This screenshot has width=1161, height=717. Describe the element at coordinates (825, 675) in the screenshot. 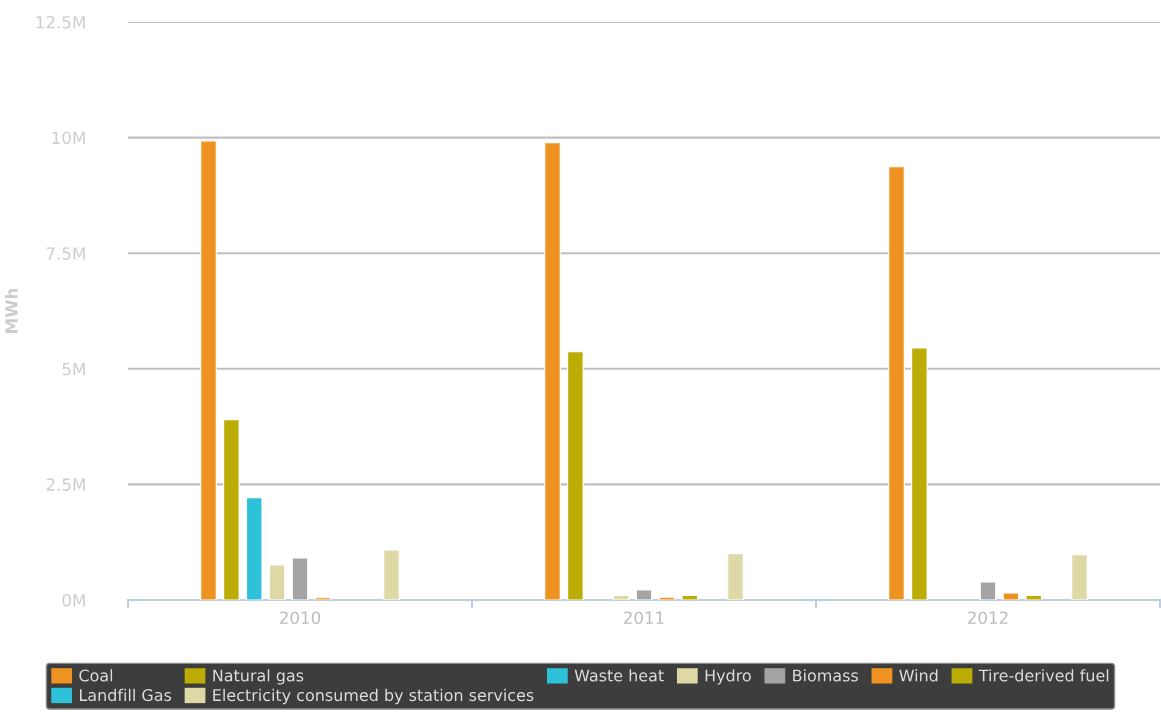

I see `legend-label: Biomass` at that location.